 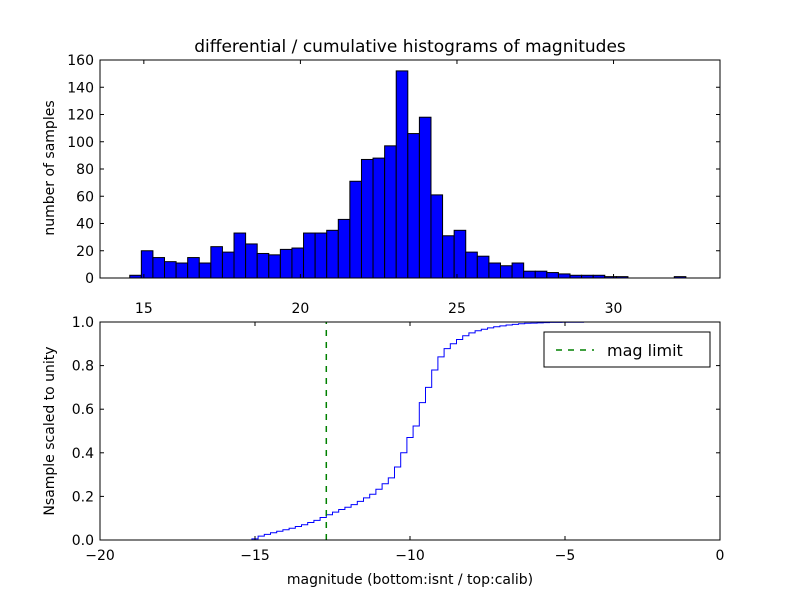 I want to click on top-y-tick-label: 0, so click(x=89, y=279).